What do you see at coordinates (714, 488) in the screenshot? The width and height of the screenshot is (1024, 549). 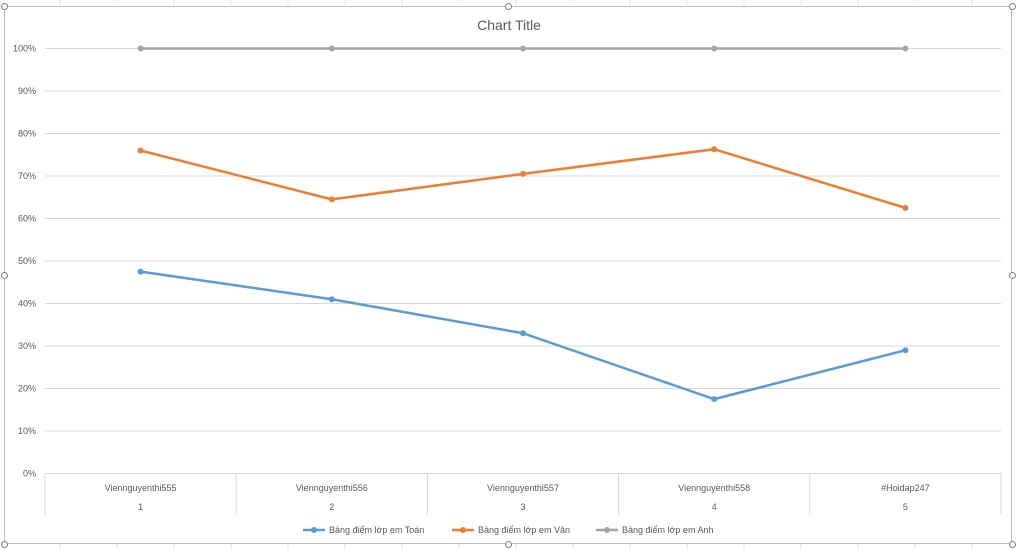 I see `x-tick-label: Viennguyenthi558` at bounding box center [714, 488].